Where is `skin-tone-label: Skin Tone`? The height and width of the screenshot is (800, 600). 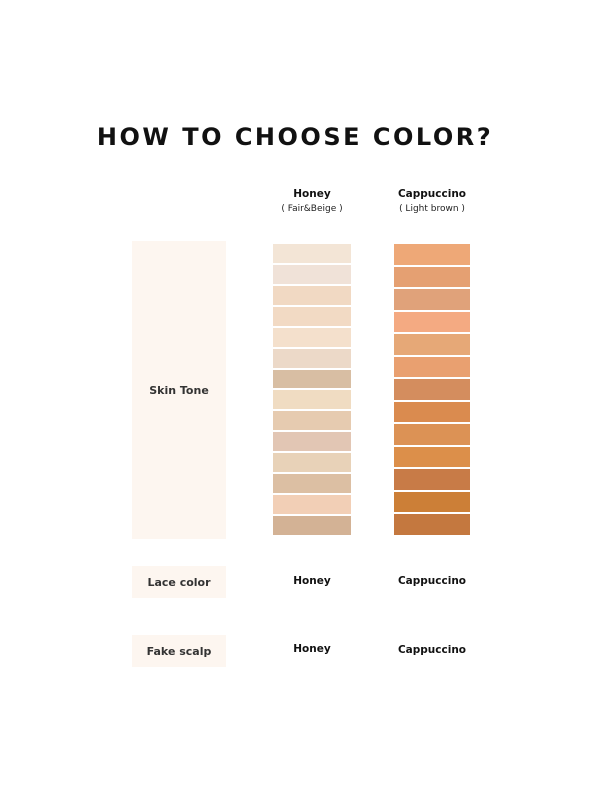 skin-tone-label: Skin Tone is located at coordinates (179, 390).